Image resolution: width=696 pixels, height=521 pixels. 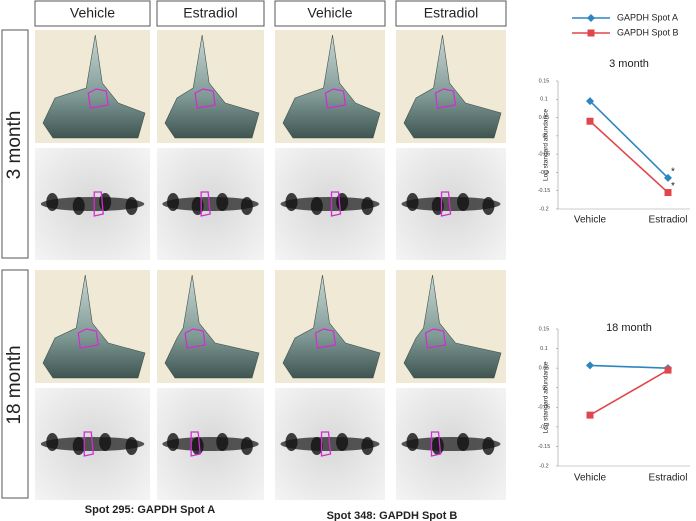 I want to click on y-tick-label: -0.05, so click(x=544, y=155).